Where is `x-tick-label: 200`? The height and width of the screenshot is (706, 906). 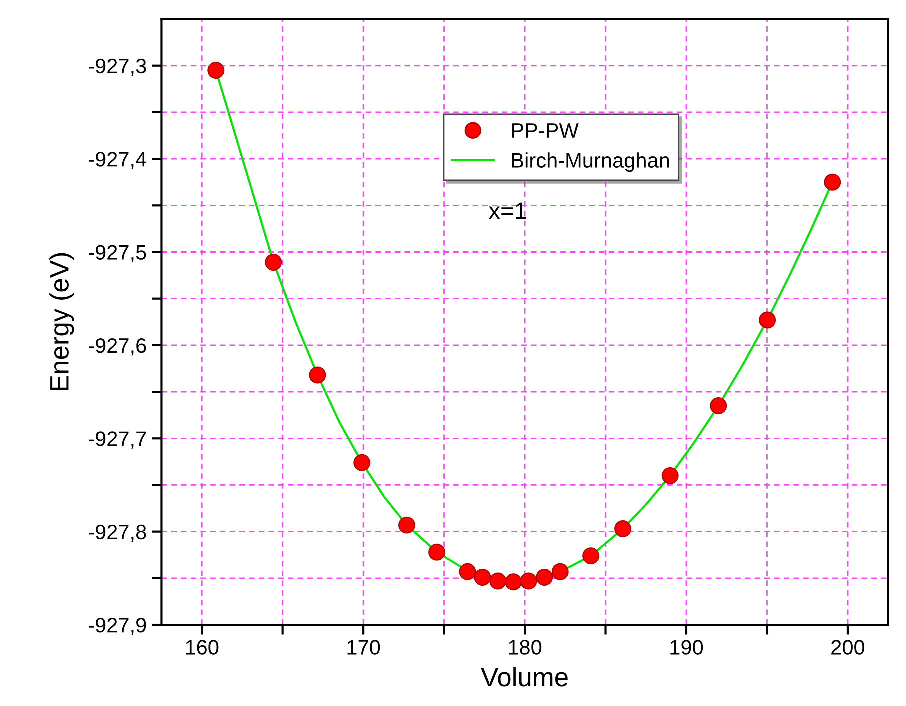 x-tick-label: 200 is located at coordinates (848, 647).